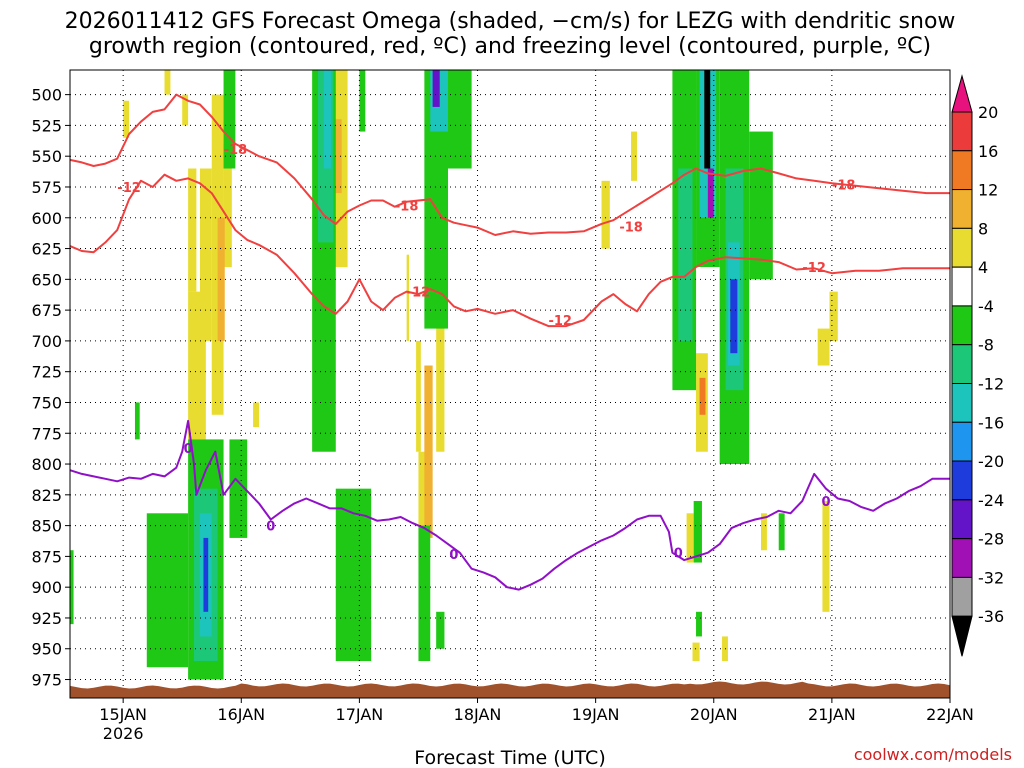  I want to click on colorbar-tick-label: 16, so click(988, 151).